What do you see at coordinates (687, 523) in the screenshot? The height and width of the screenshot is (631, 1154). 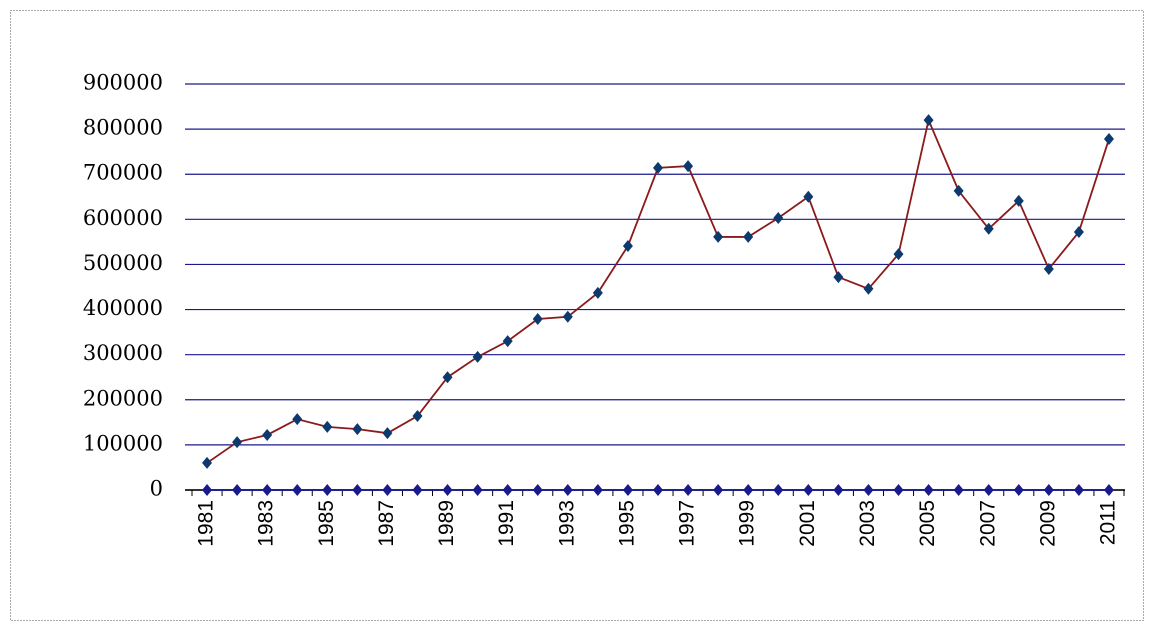 I see `x-tick-label: 1997` at bounding box center [687, 523].